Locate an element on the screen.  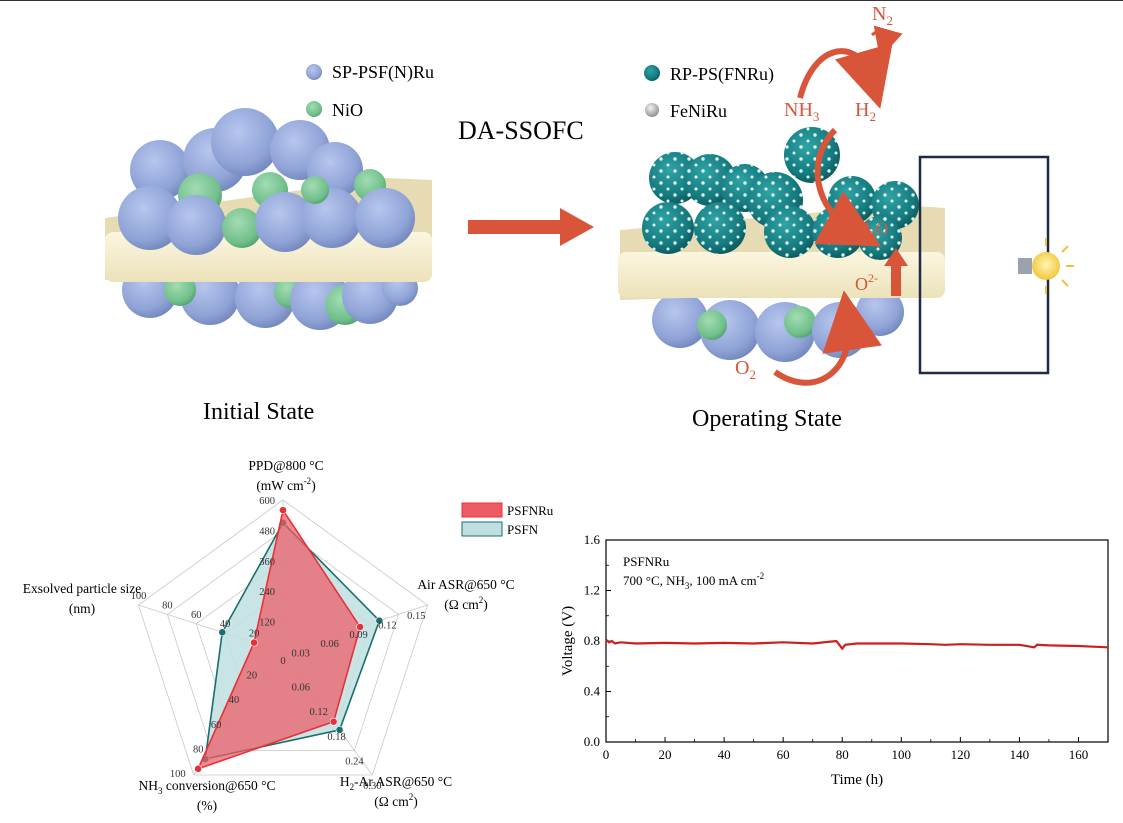
nh3-decomposition-arrow is located at coordinates (845, 75).